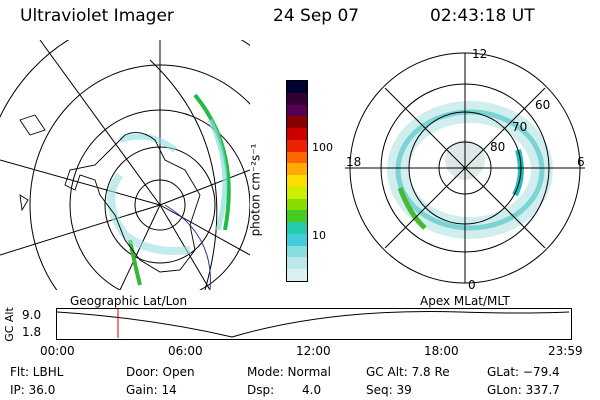  Describe the element at coordinates (520, 127) in the screenshot. I see `lat-label-70: 70` at that location.